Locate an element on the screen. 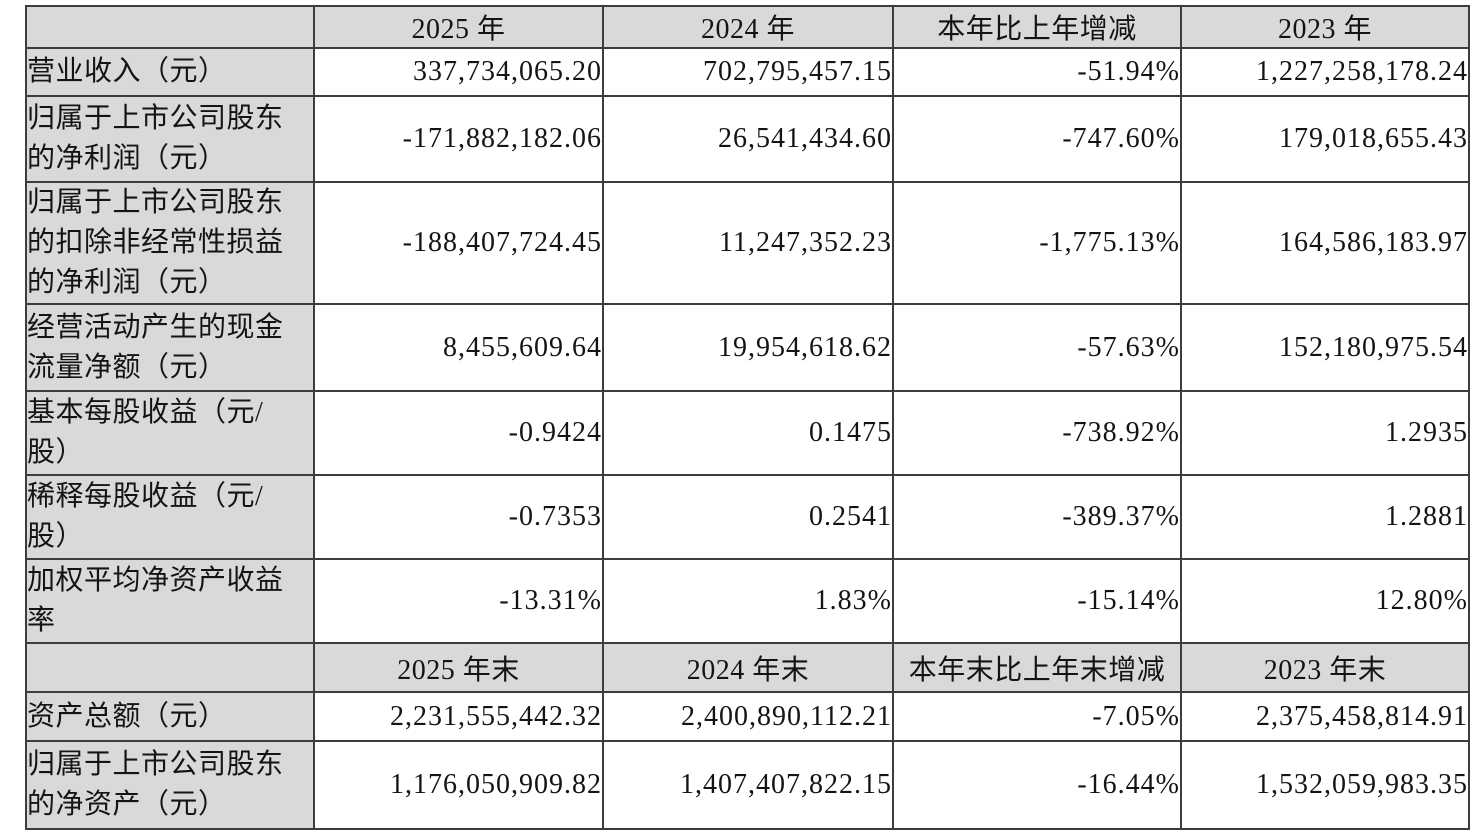 This screenshot has width=1479, height=830. cell-net-assets-2023: 1,532,059,983.35 is located at coordinates (1325, 785).